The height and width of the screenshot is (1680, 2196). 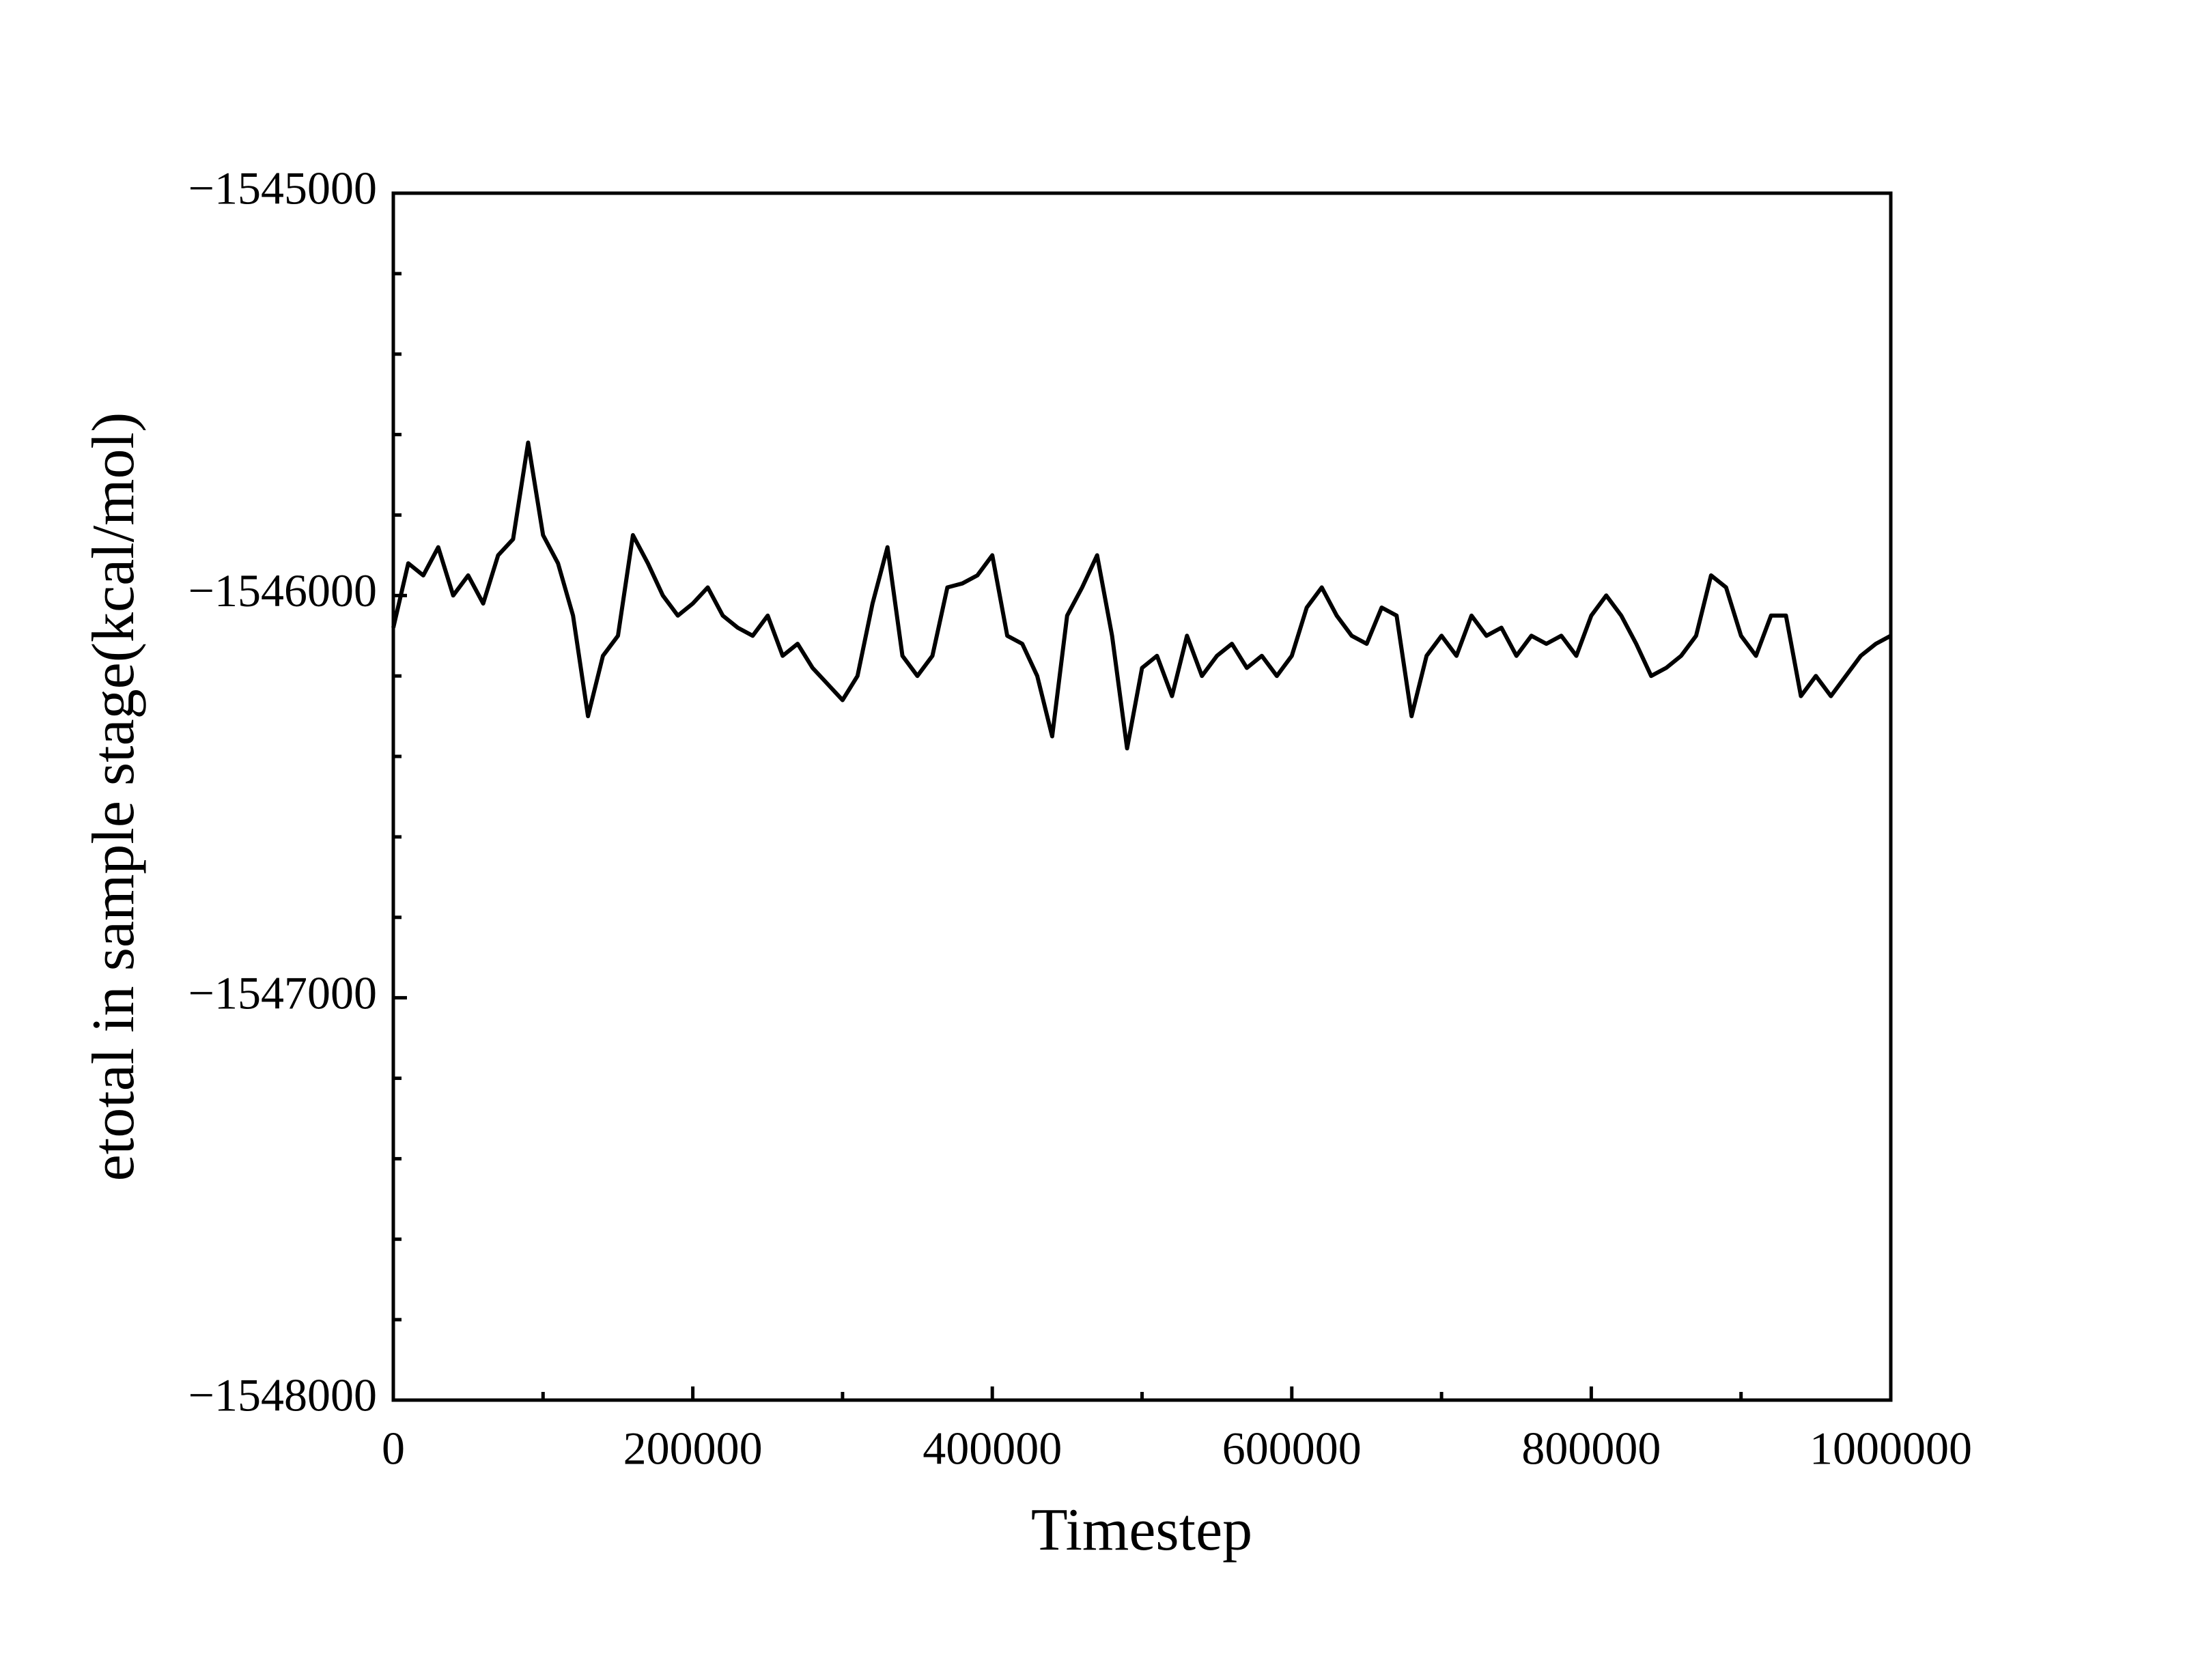 What do you see at coordinates (1141, 1530) in the screenshot?
I see `x-axis-title: Timestep` at bounding box center [1141, 1530].